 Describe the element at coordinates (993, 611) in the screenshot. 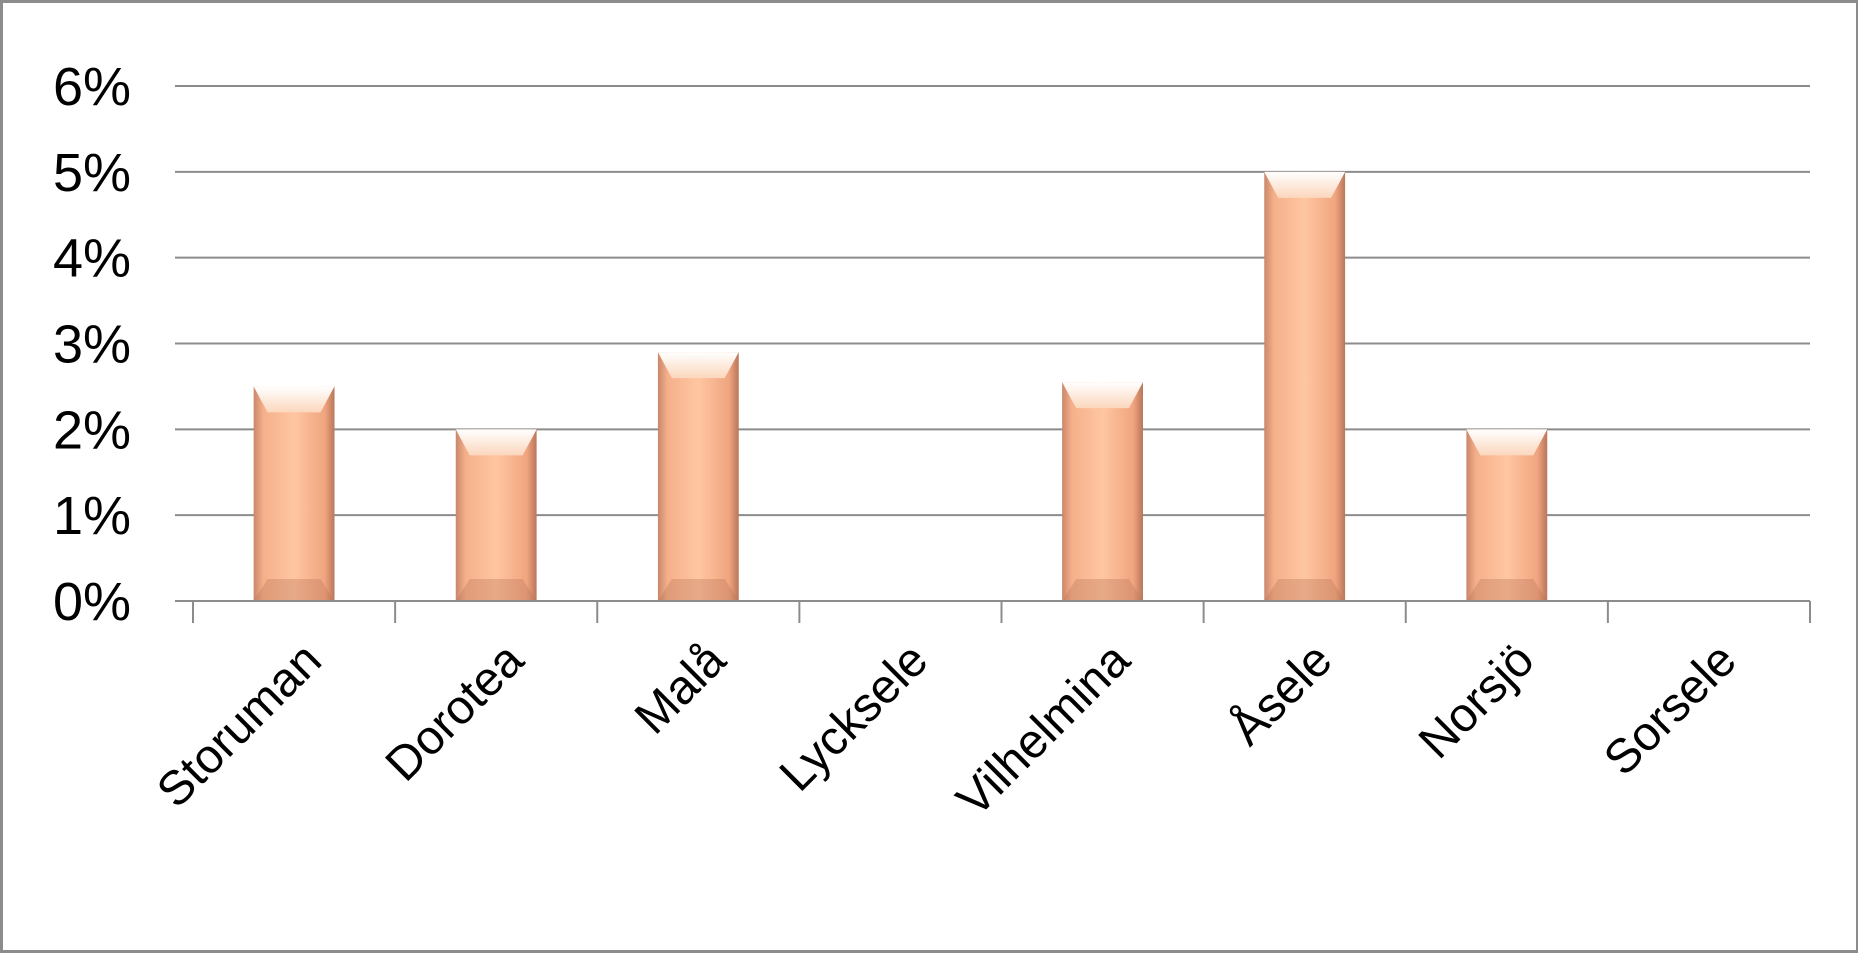

I see `axes` at that location.